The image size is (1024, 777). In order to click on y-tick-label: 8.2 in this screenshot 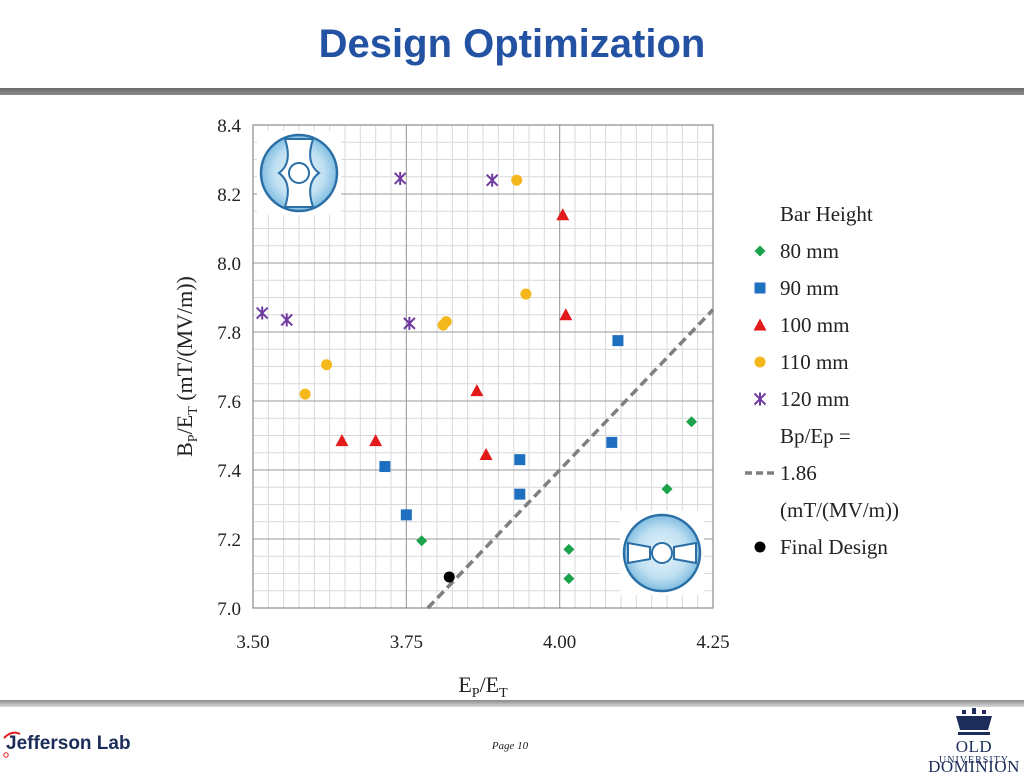, I will do `click(229, 195)`.